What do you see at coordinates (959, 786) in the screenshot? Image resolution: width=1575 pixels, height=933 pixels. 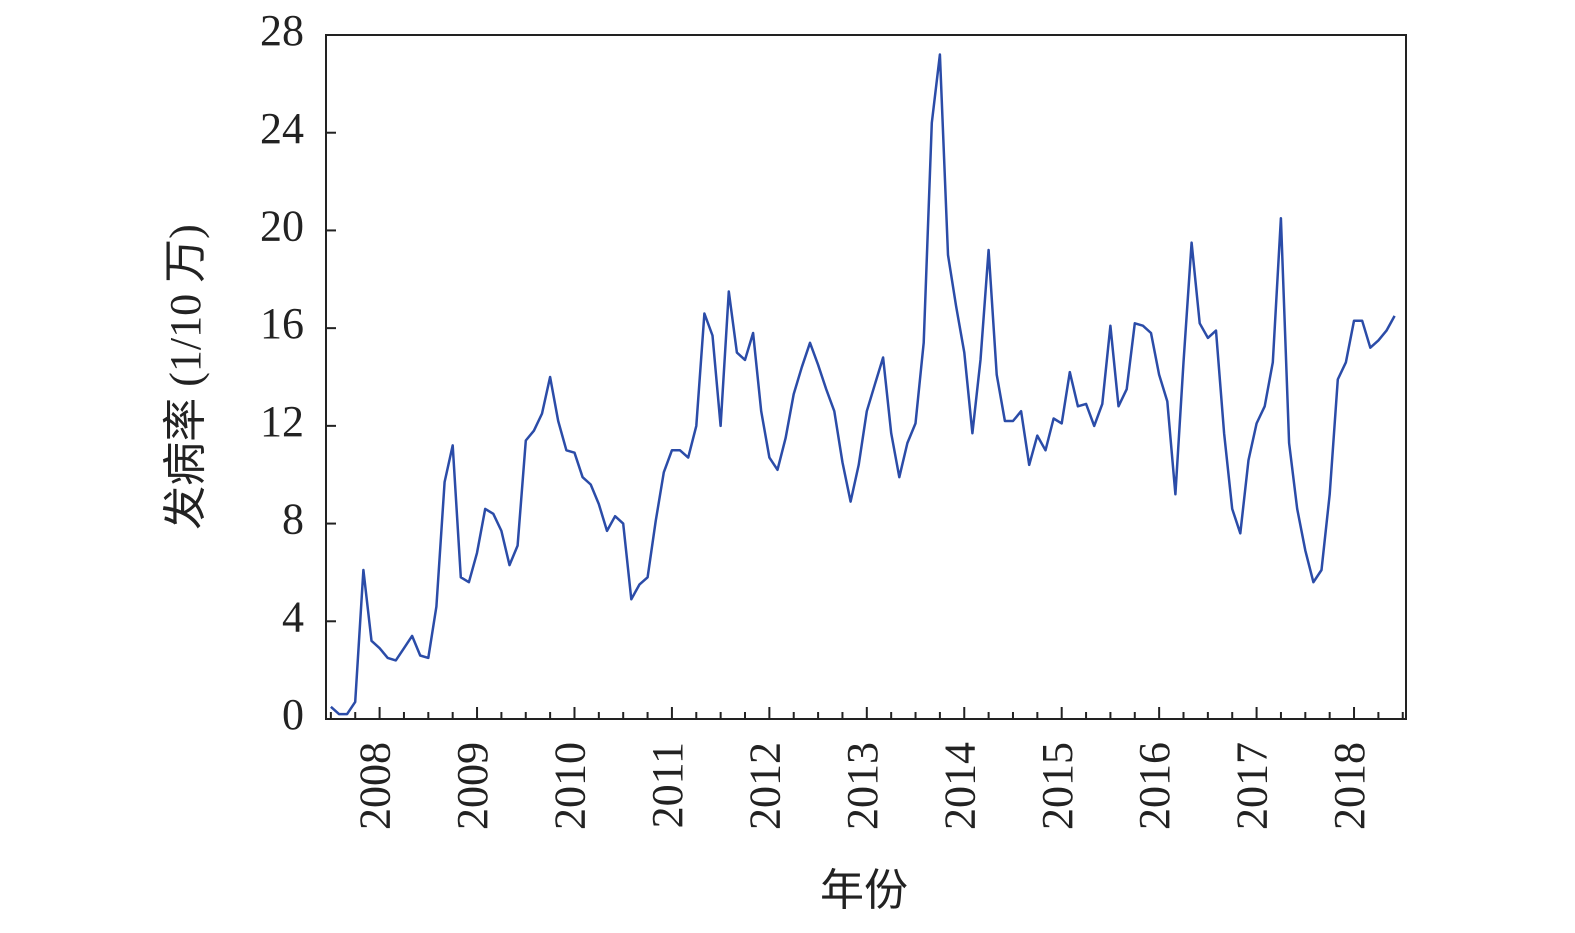 I see `x-tick-label: 2014` at bounding box center [959, 786].